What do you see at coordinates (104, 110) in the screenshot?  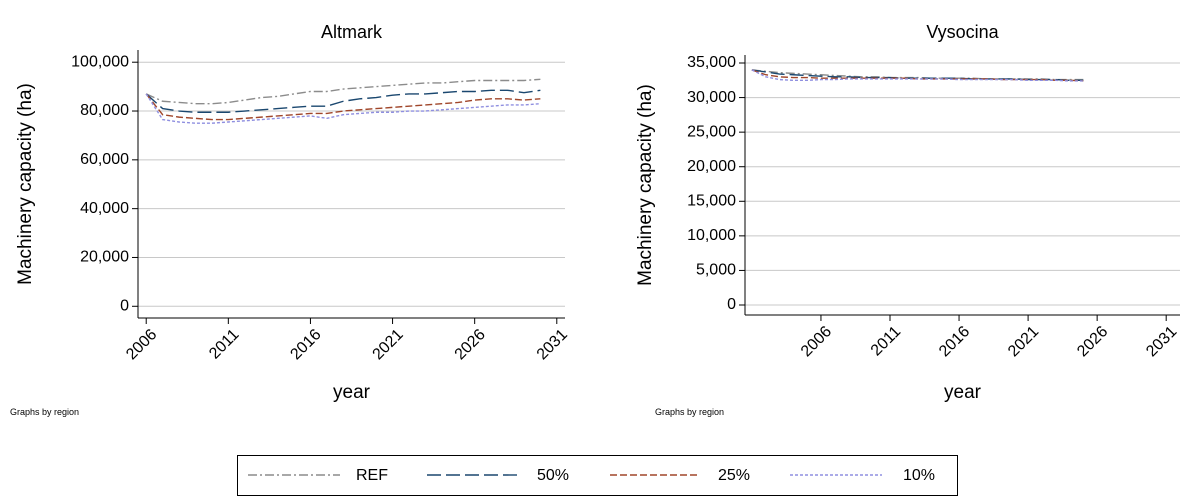 I see `y-tick-label: 80,000` at bounding box center [104, 110].